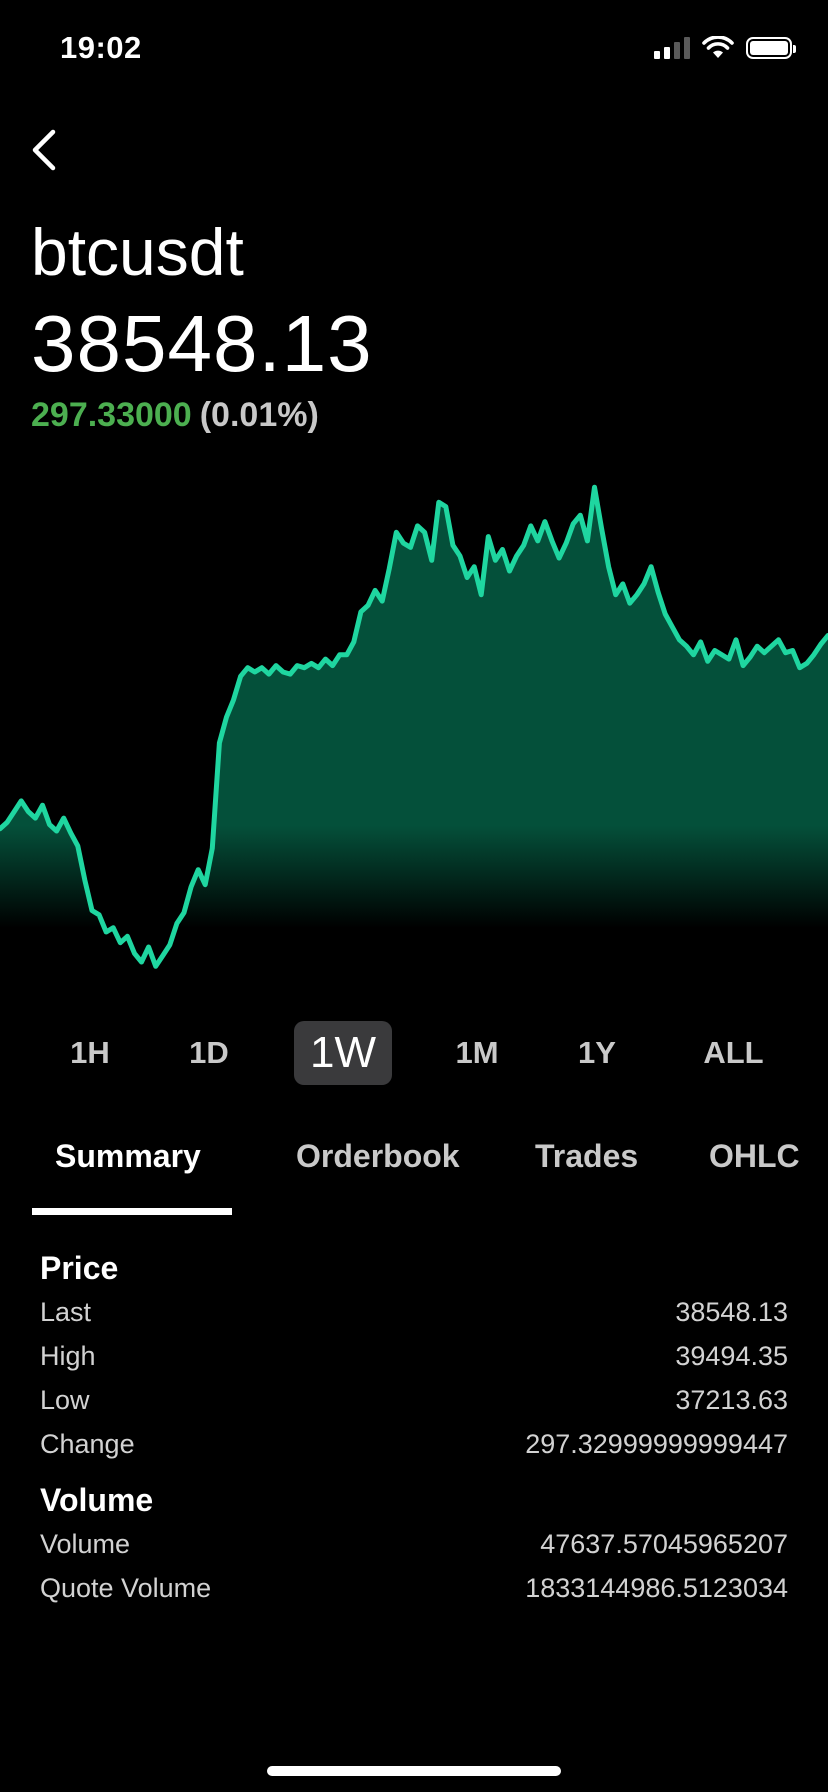 Image resolution: width=828 pixels, height=1792 pixels. I want to click on detail-tabs: Summary Orderbook Trades OHLC, so click(430, 1173).